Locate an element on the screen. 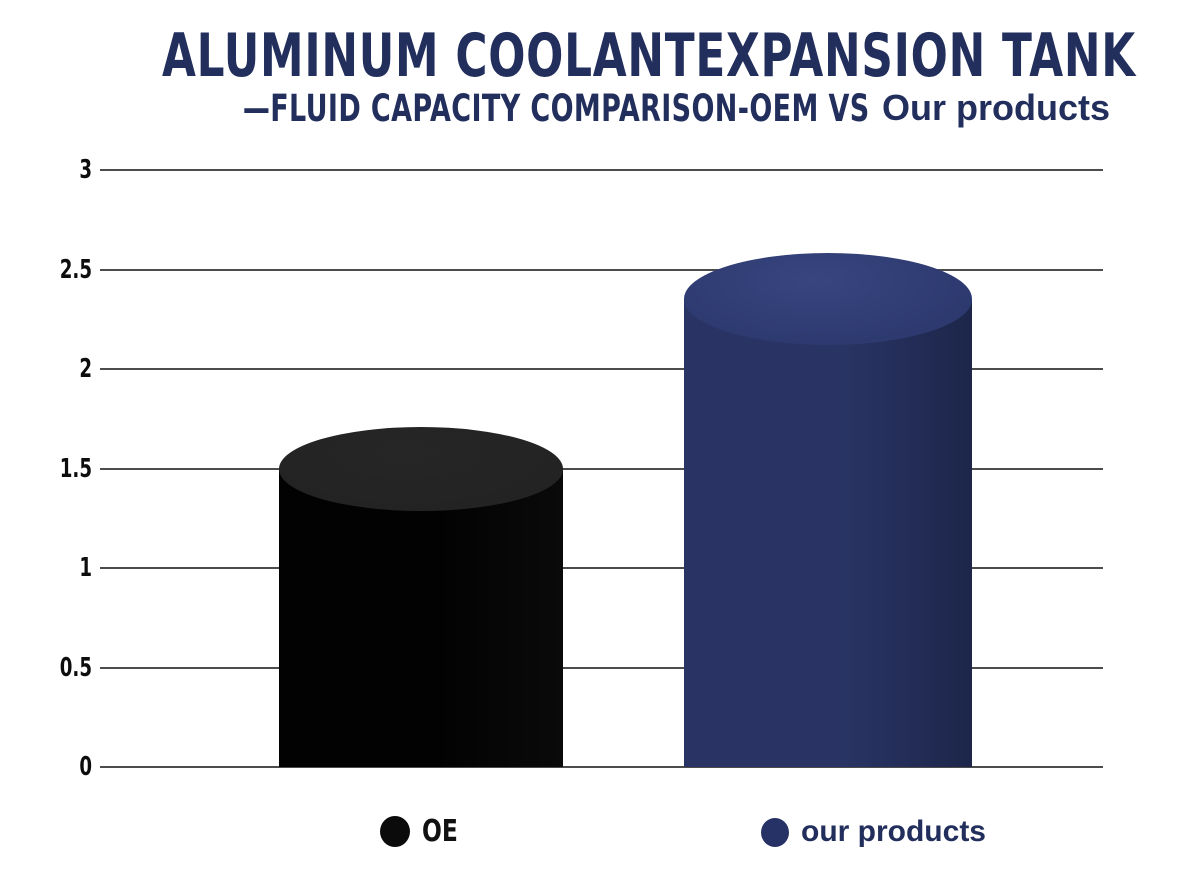 Image resolution: width=1200 pixels, height=877 pixels. bar-cylinder-our-products is located at coordinates (828, 510).